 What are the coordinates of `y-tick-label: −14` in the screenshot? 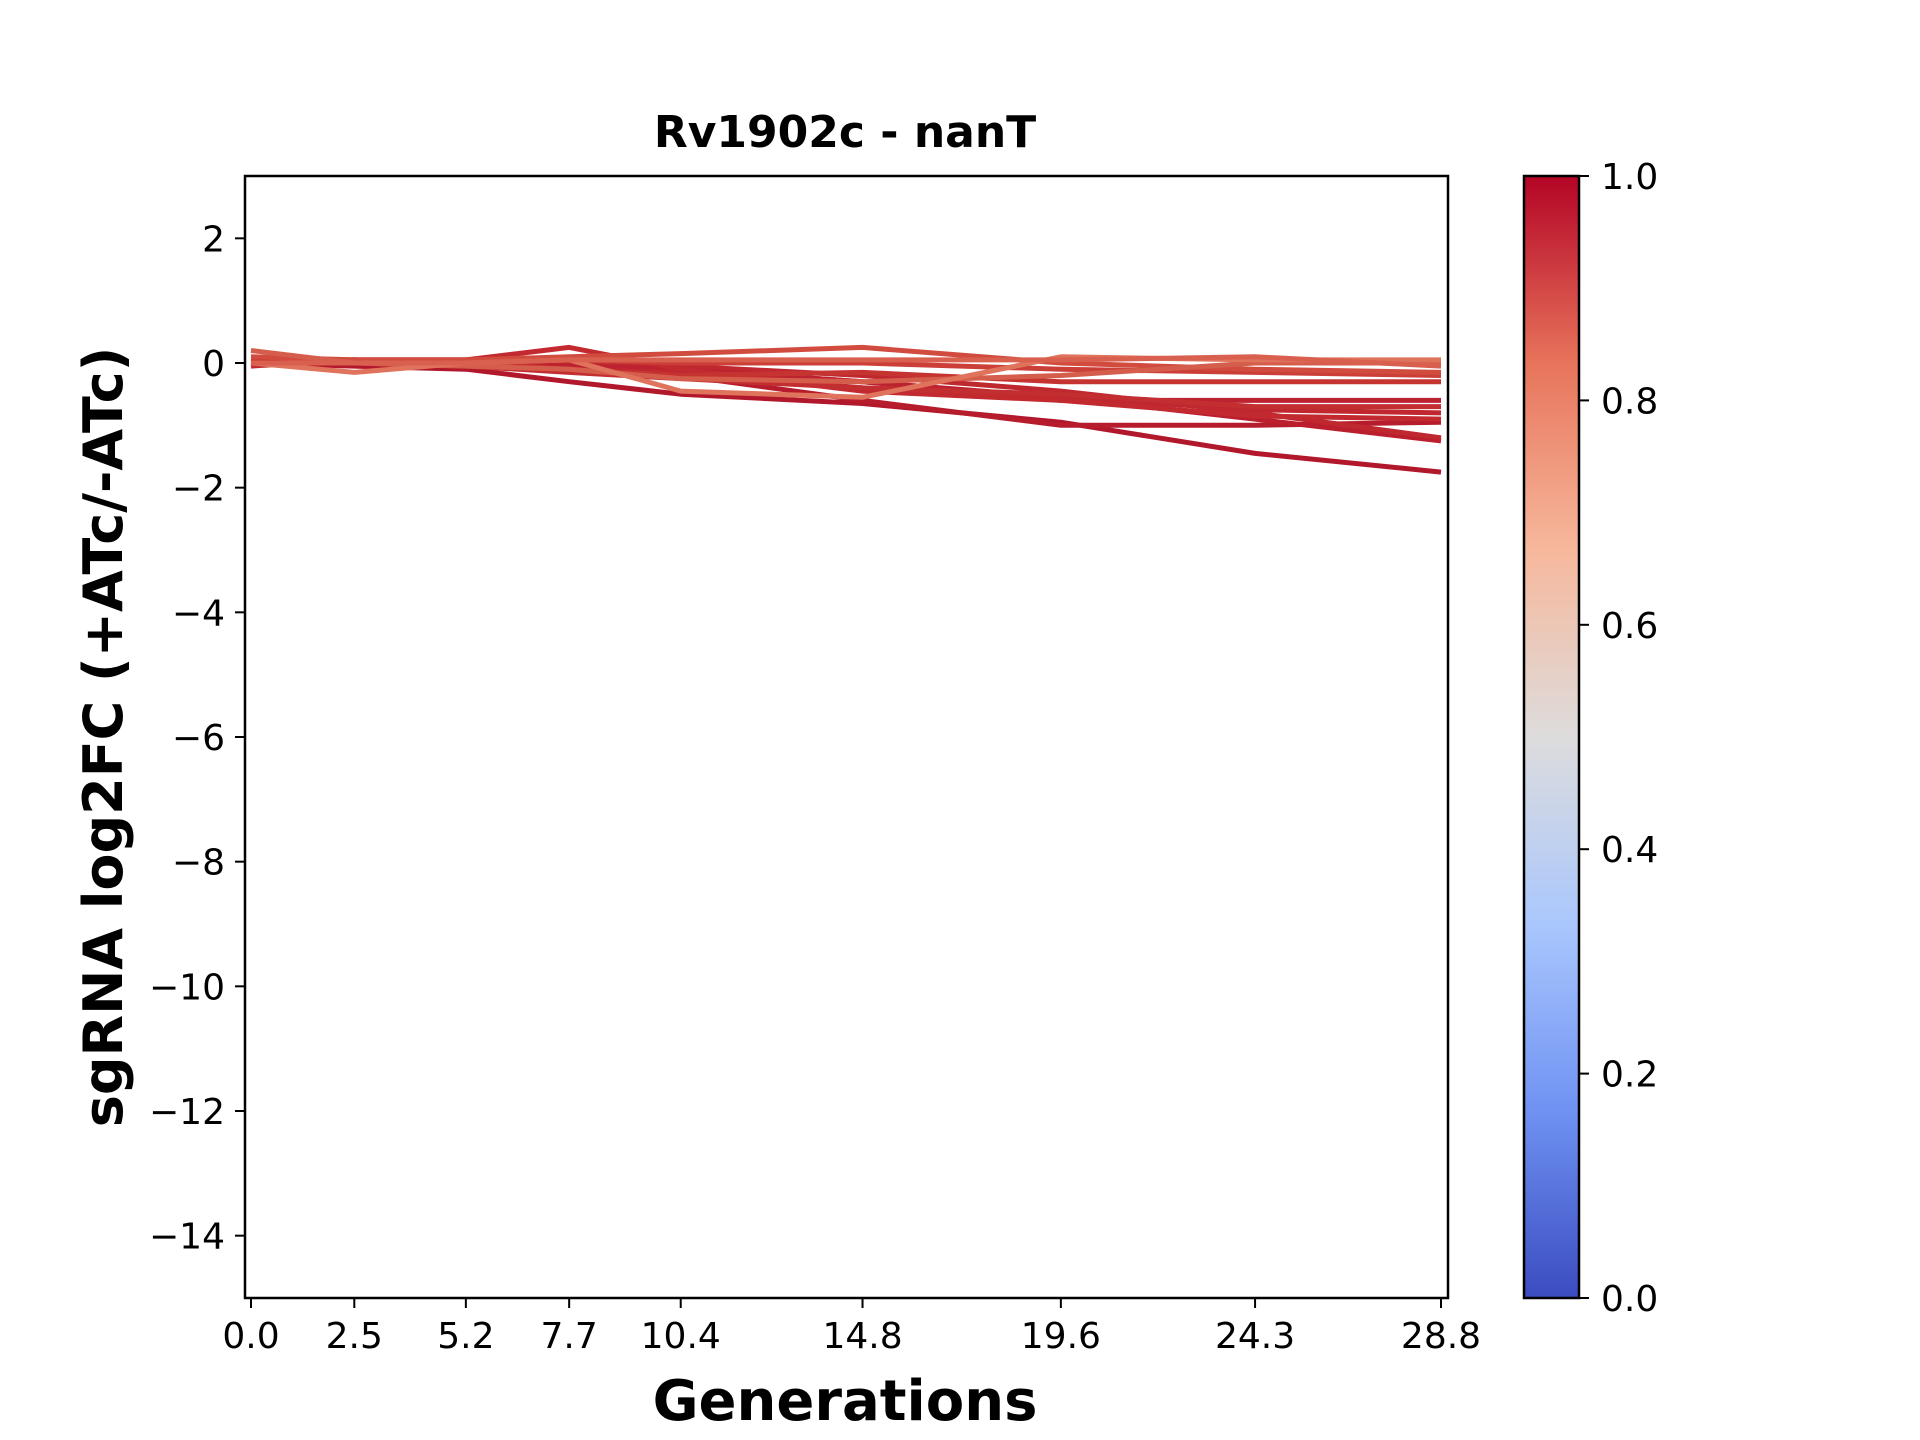 It's located at (187, 1237).